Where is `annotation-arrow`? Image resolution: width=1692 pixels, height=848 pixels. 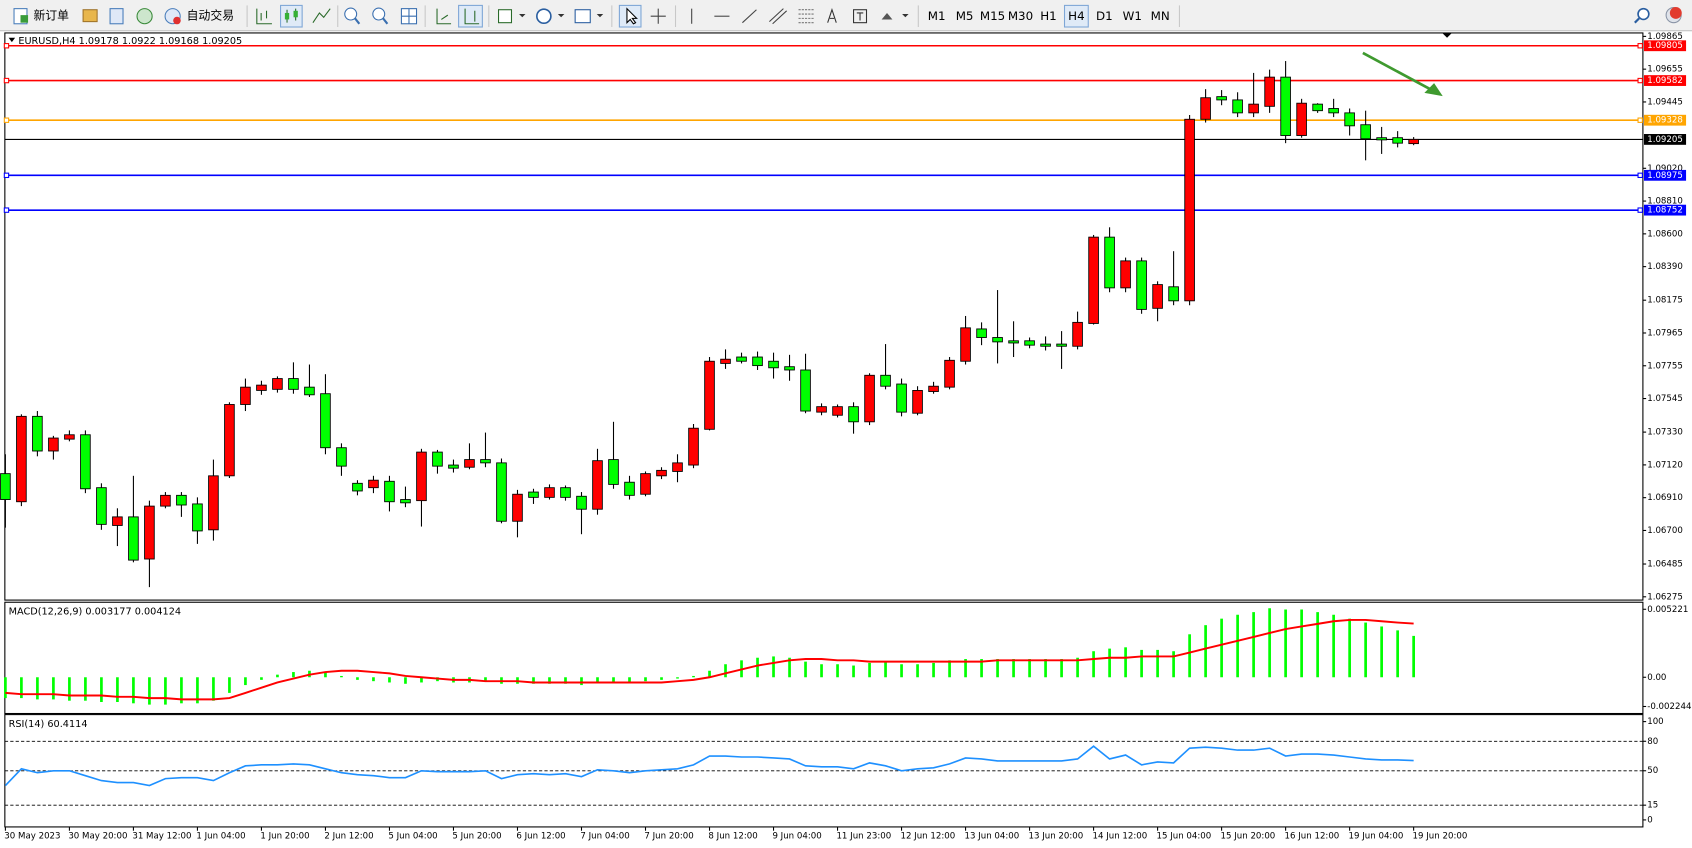
annotation-arrow is located at coordinates (1398, 71).